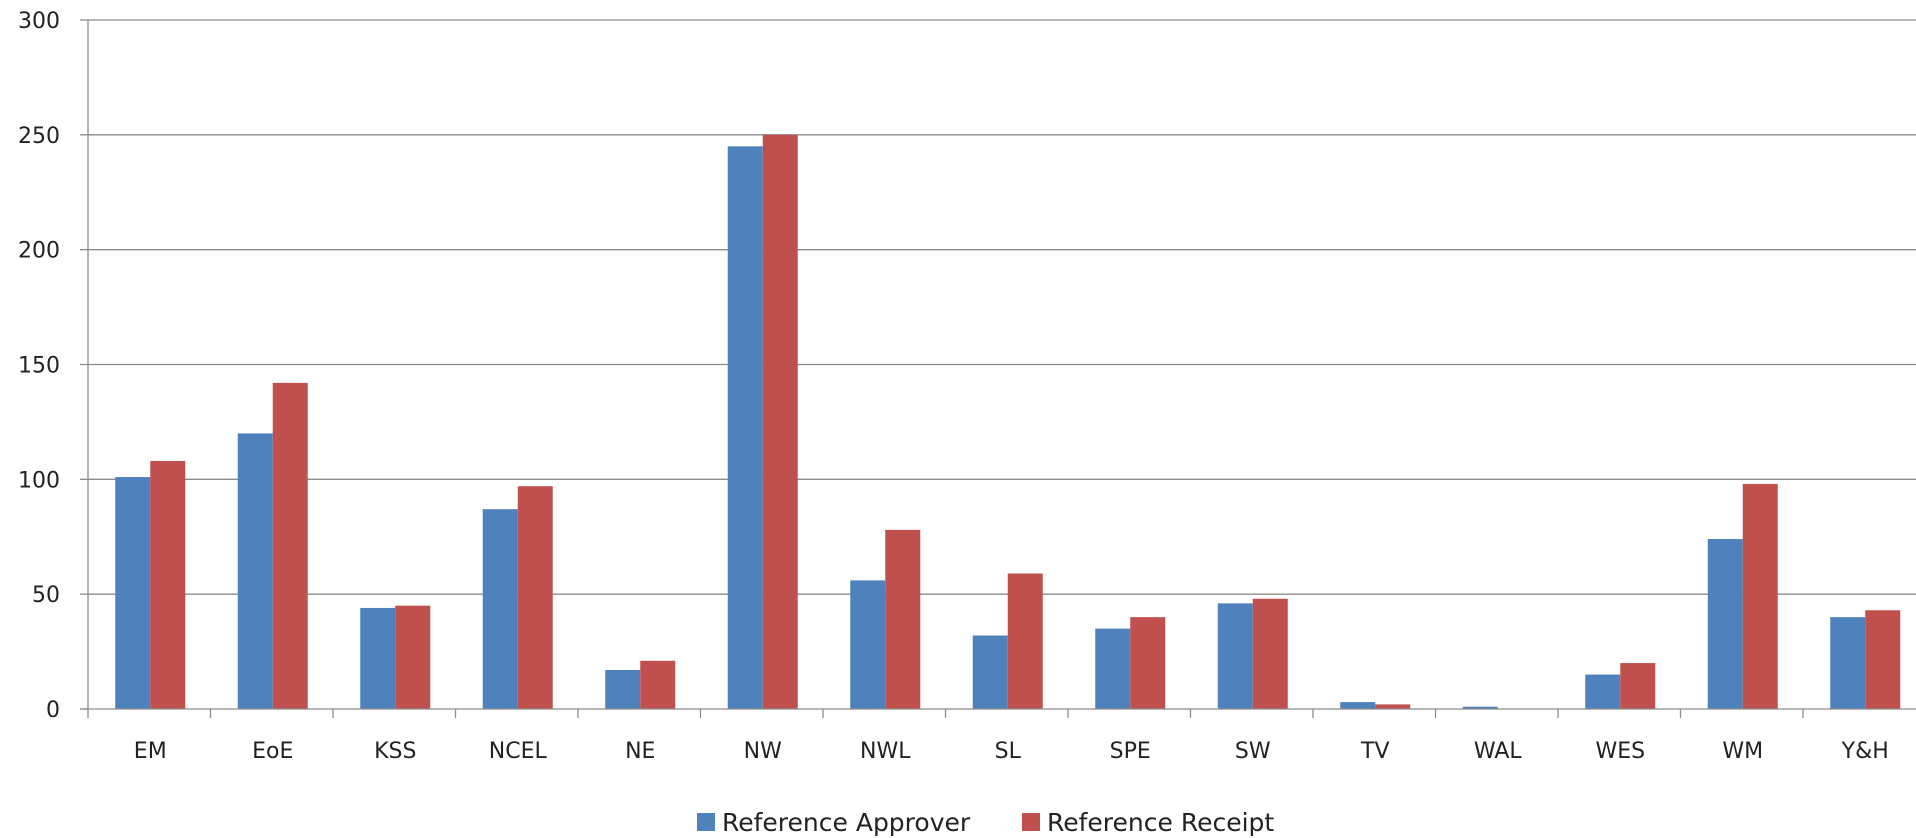 This screenshot has width=1916, height=838. Describe the element at coordinates (500, 609) in the screenshot. I see `bar-NCEL-reference-approver` at that location.